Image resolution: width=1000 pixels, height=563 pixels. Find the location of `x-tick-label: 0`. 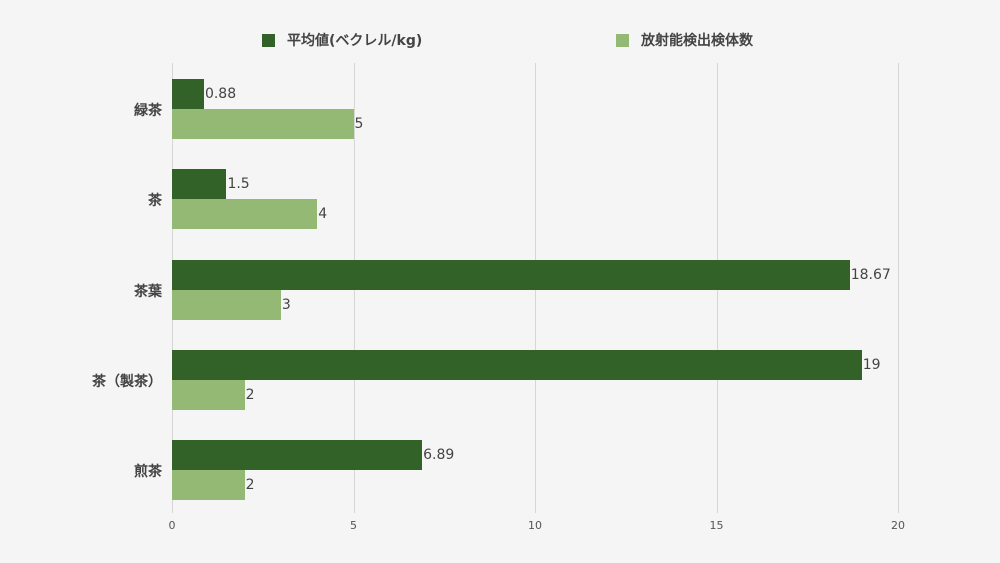

x-tick-label: 0 is located at coordinates (172, 525).